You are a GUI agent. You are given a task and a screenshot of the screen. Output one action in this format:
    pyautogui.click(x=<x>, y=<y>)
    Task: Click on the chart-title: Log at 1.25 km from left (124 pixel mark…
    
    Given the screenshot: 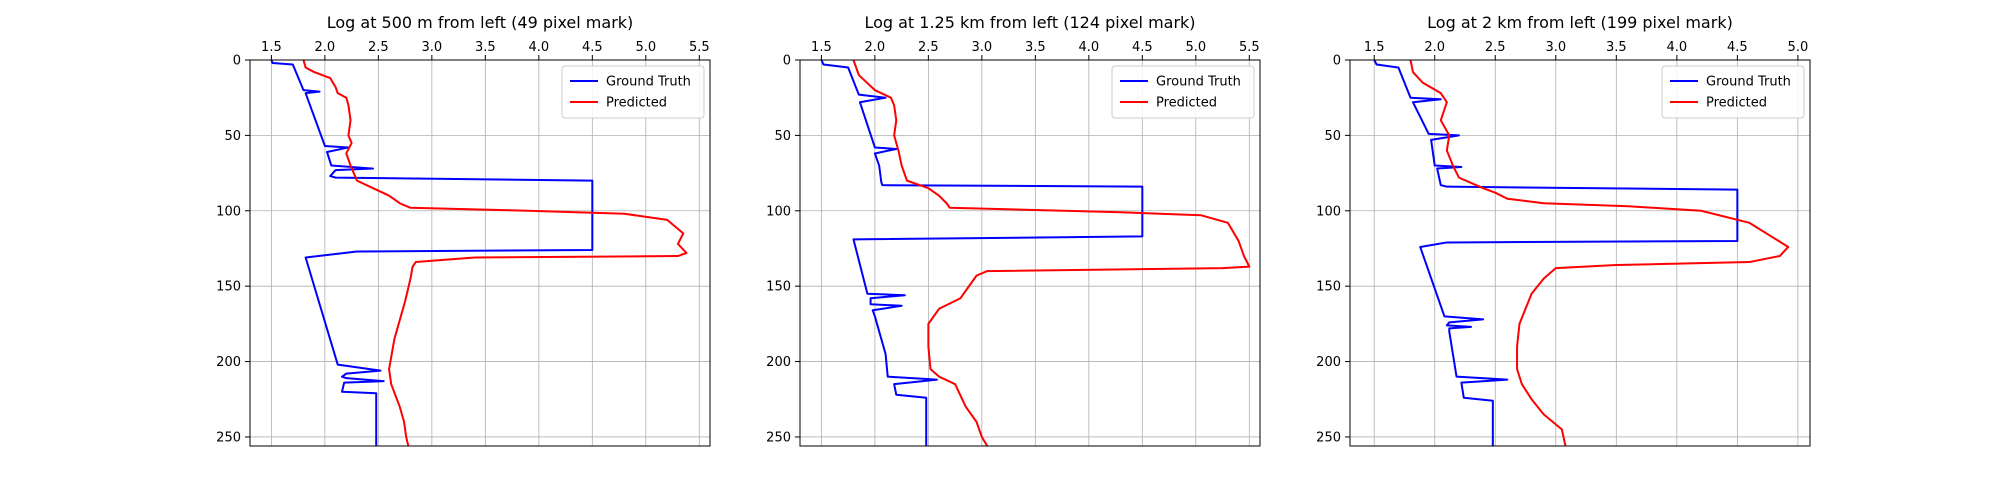 What is the action you would take?
    pyautogui.click(x=1029, y=22)
    